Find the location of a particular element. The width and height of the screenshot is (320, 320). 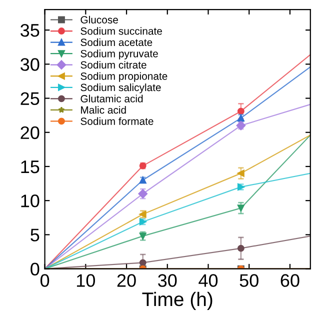

legend-label: Sodium citrate is located at coordinates (113, 64).